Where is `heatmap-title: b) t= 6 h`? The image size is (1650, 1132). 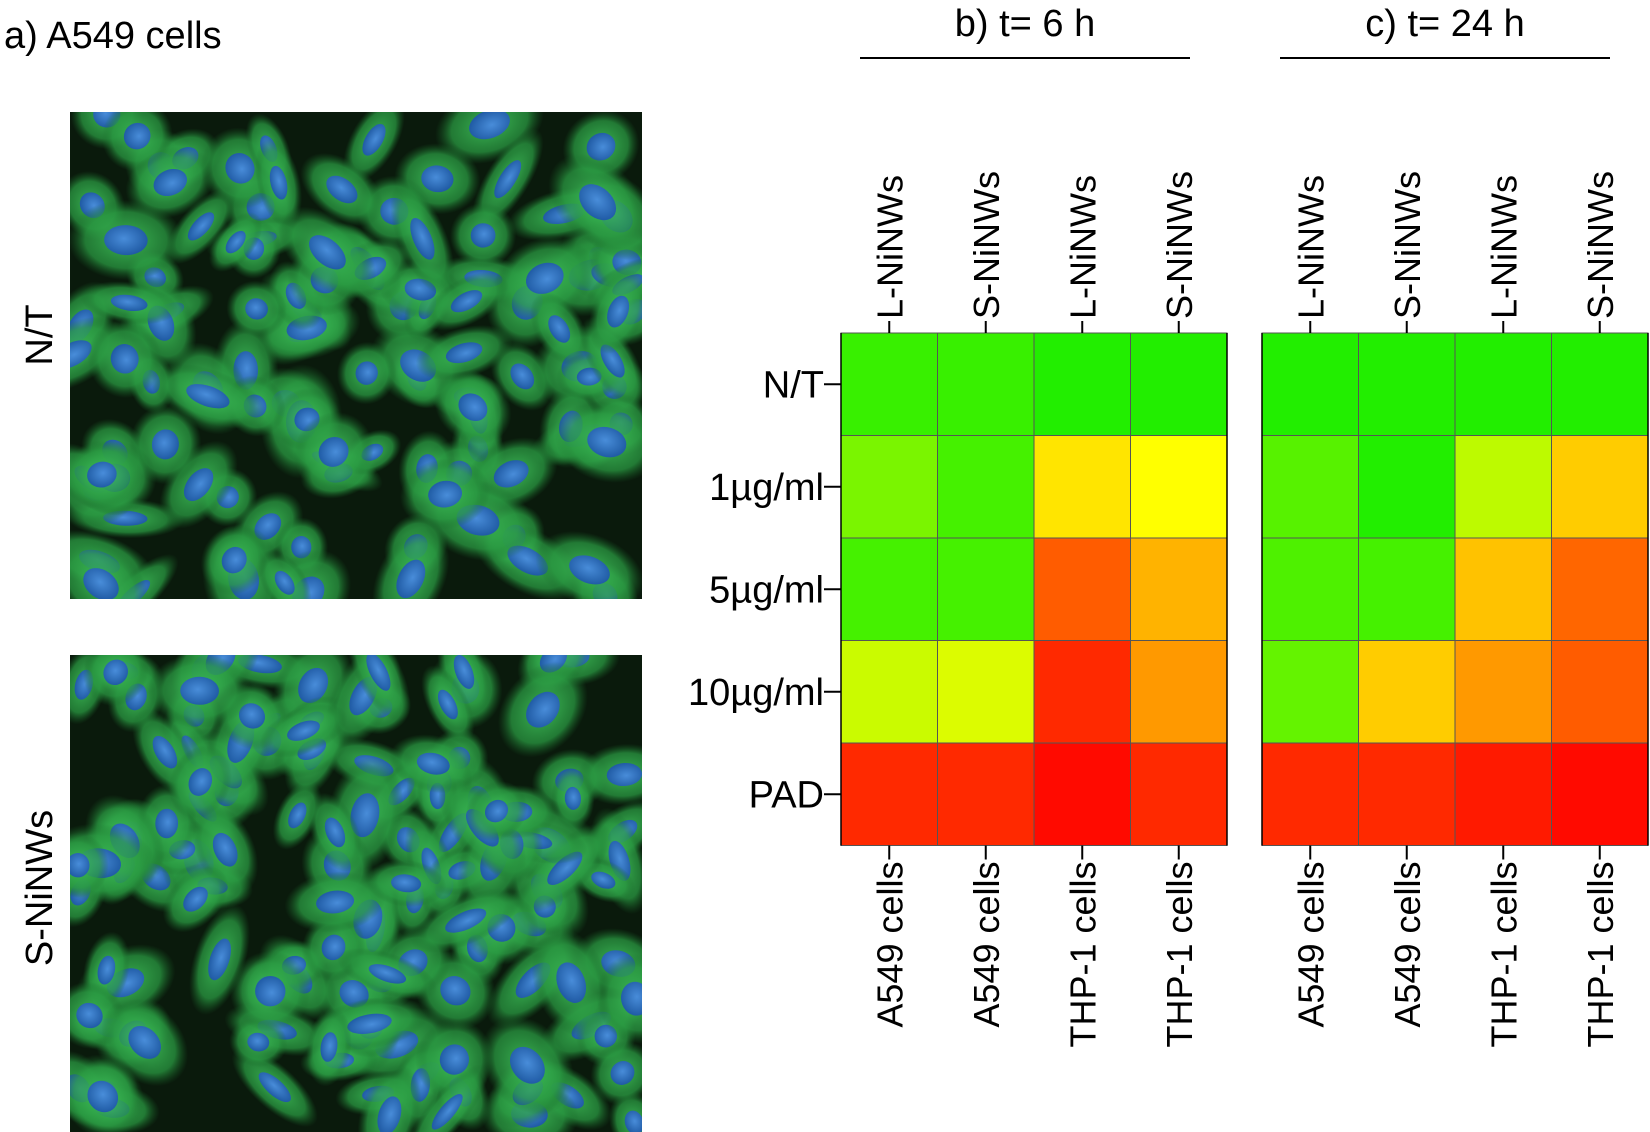
heatmap-title: b) t= 6 h is located at coordinates (1025, 24).